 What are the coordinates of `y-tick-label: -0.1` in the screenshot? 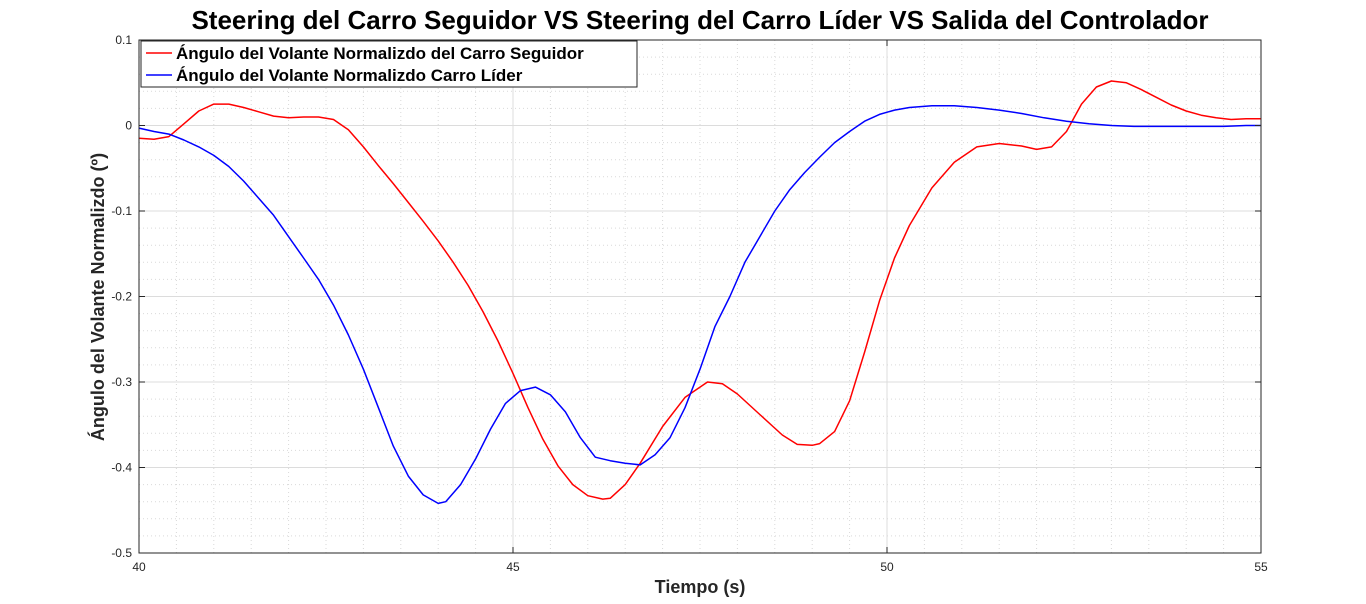 It's located at (121, 211).